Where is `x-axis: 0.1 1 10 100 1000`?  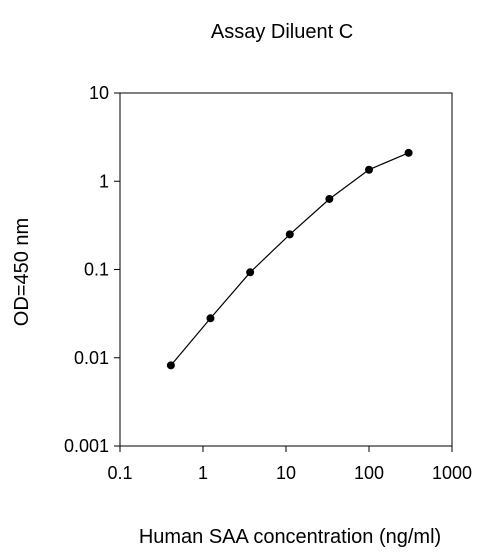 x-axis: 0.1 1 10 100 1000 is located at coordinates (289, 464).